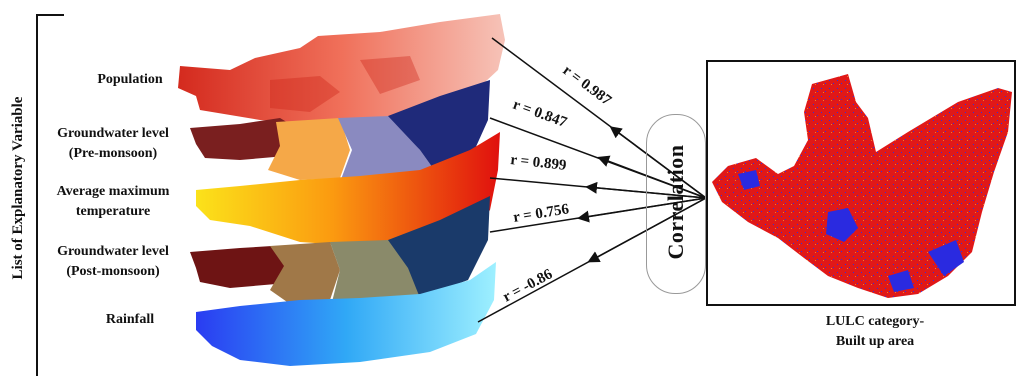 This screenshot has height=384, width=1024. I want to click on arrow-temperature-head, so click(646, 190).